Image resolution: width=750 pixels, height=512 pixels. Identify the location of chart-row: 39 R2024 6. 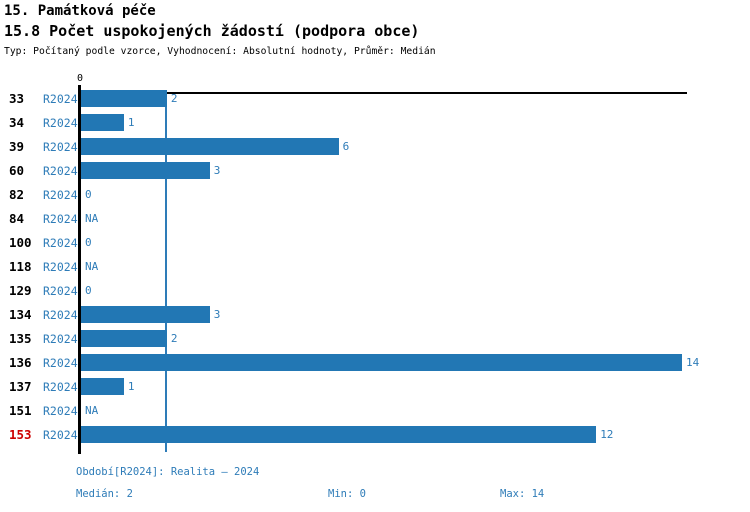
(375, 147).